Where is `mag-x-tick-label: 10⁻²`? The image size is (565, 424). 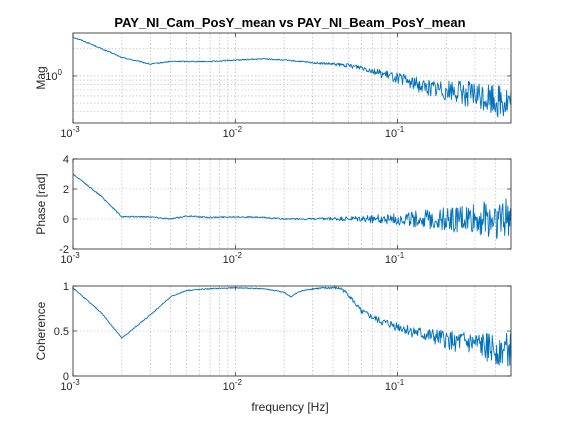 mag-x-tick-label: 10⁻² is located at coordinates (233, 132).